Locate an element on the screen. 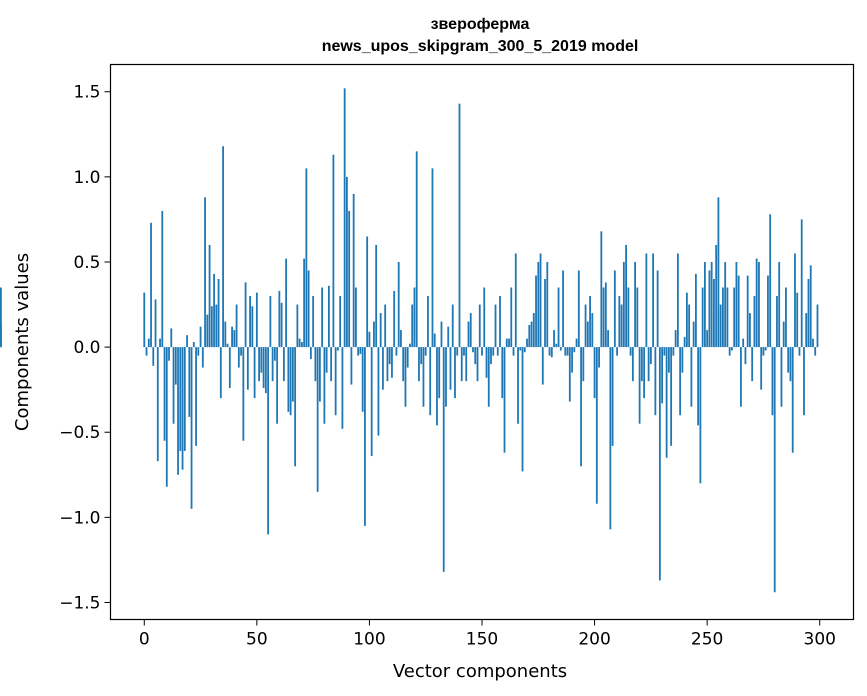  x-tick-label: 100 is located at coordinates (369, 640).